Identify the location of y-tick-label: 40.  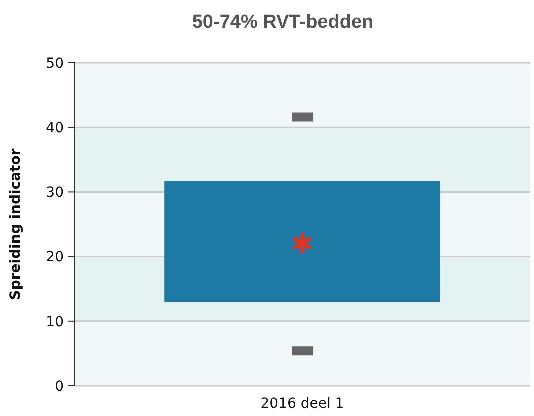
(55, 128).